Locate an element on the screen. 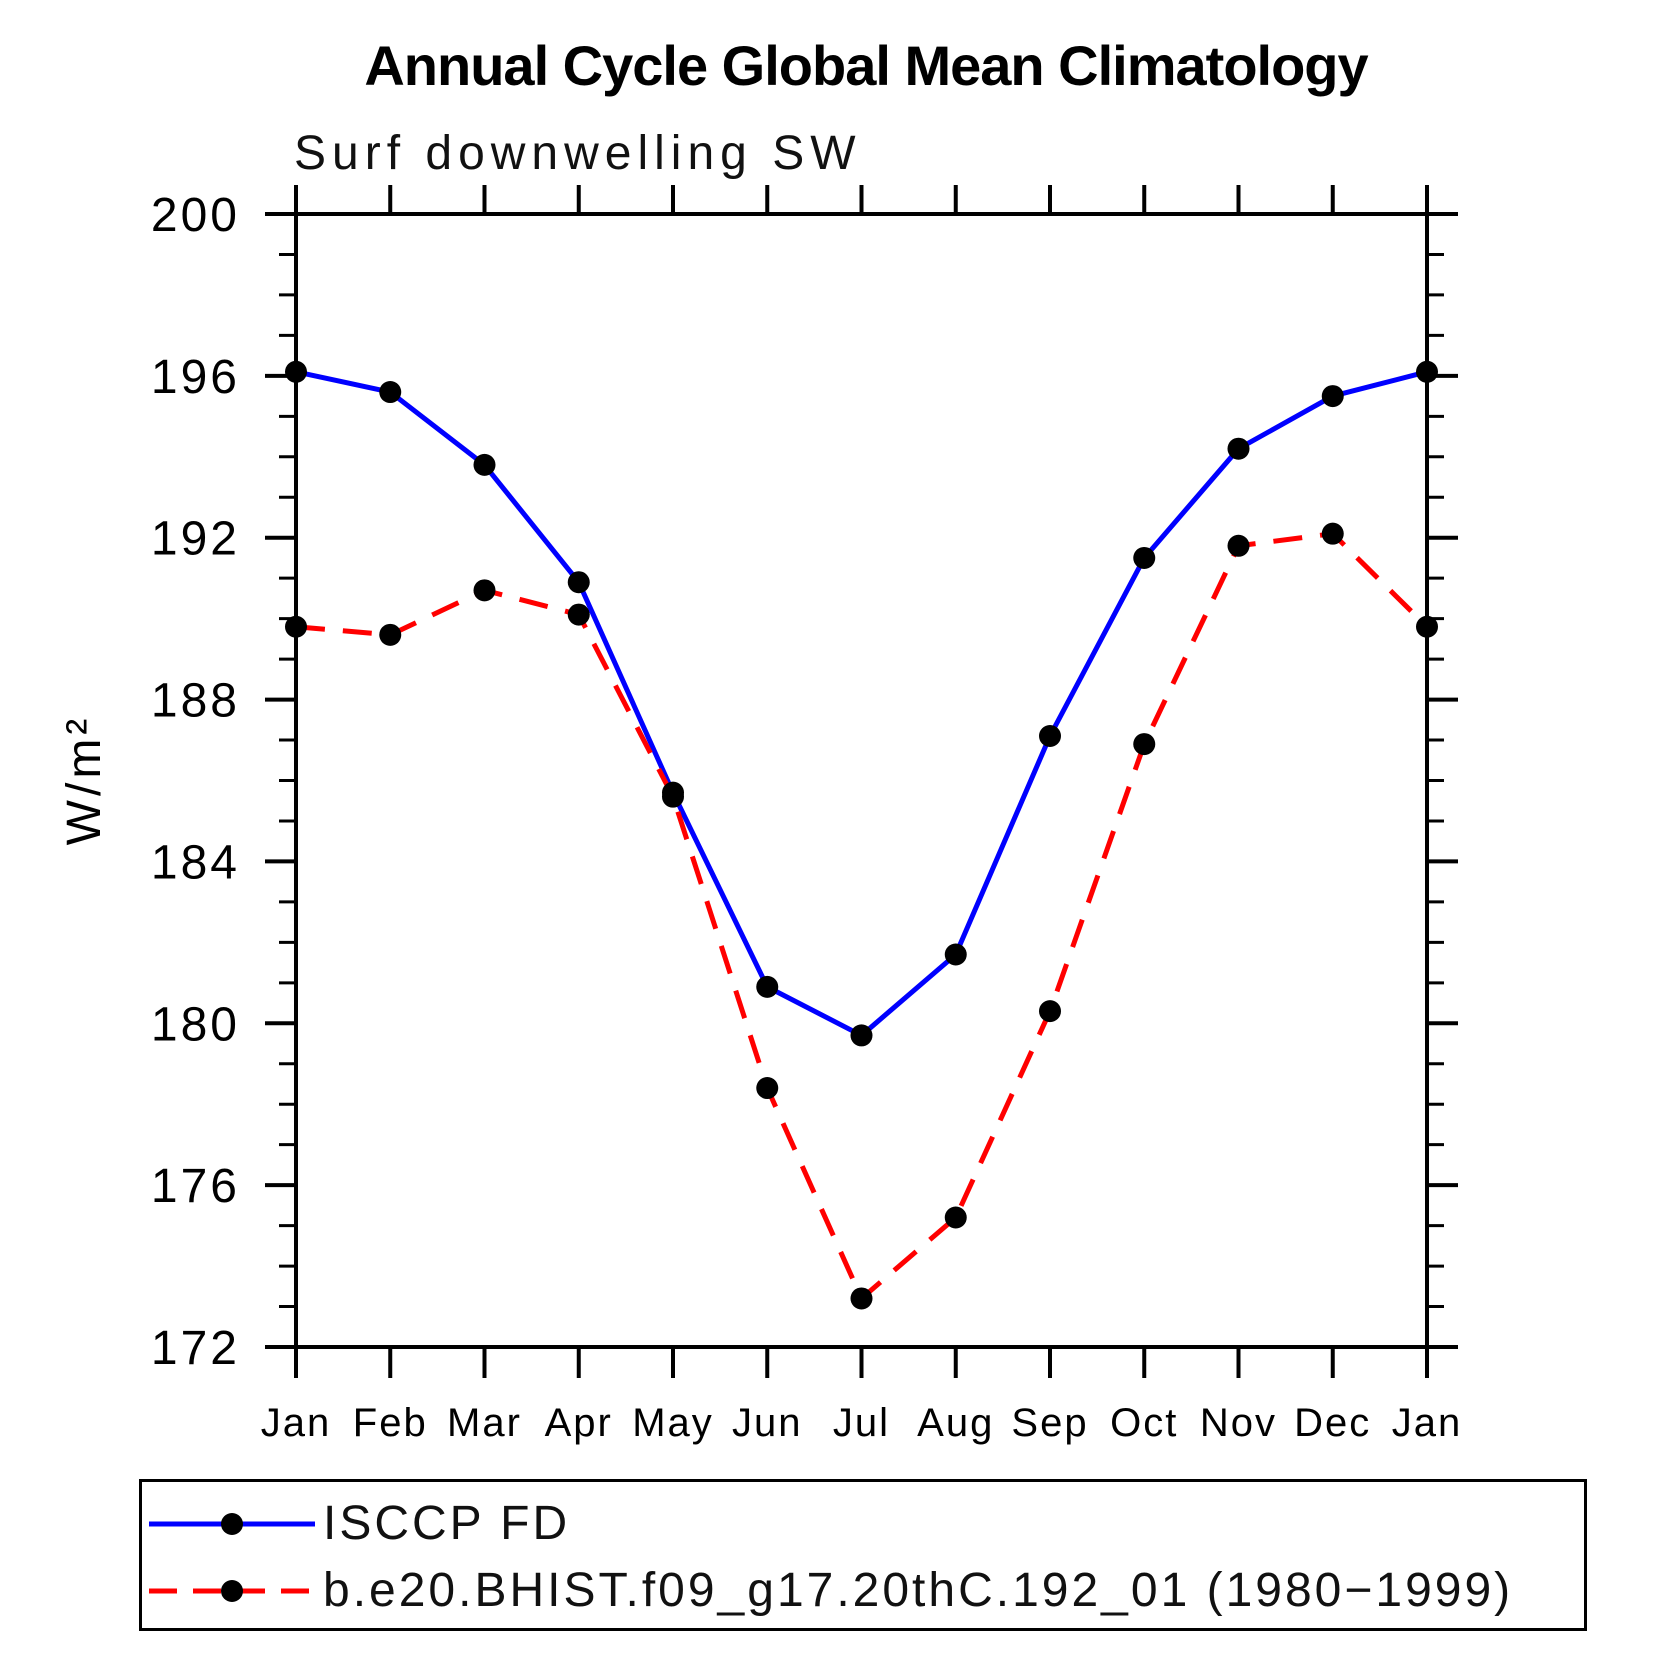 The image size is (1669, 1669). y-axis-title: W/m² is located at coordinates (84, 780).